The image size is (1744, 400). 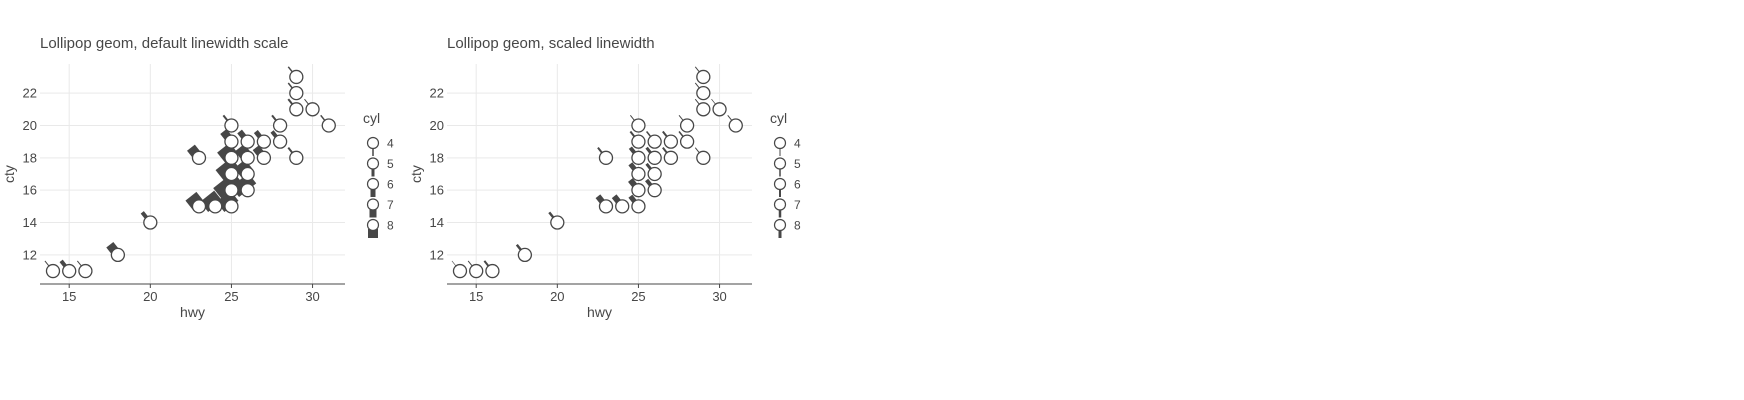 What do you see at coordinates (797, 185) in the screenshot?
I see `legend-label: 6` at bounding box center [797, 185].